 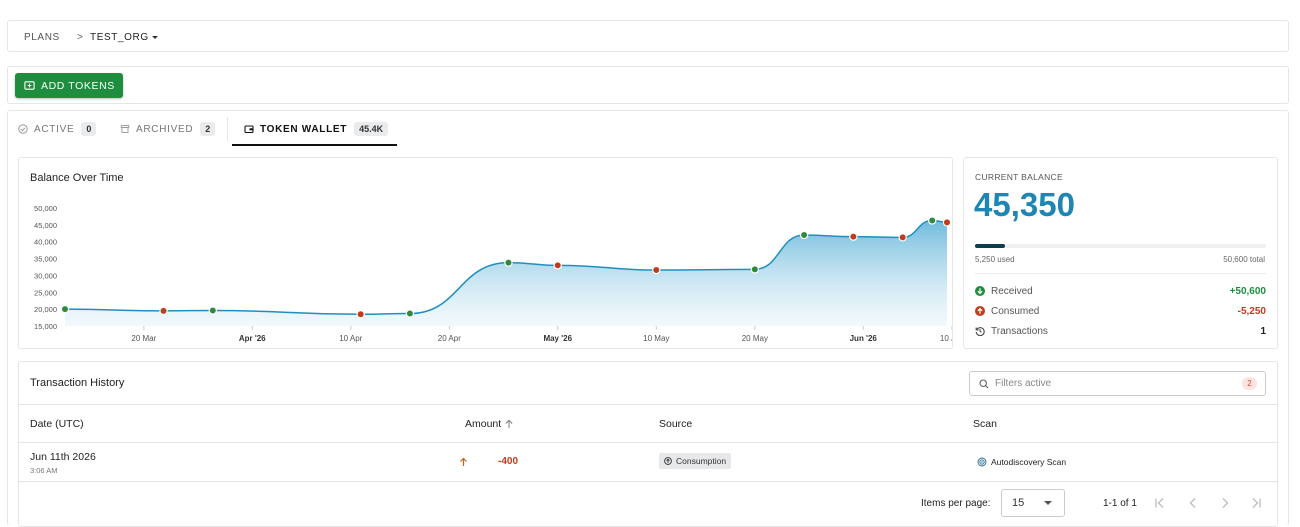 I want to click on transactions-row: Transactions 1, so click(x=1120, y=331).